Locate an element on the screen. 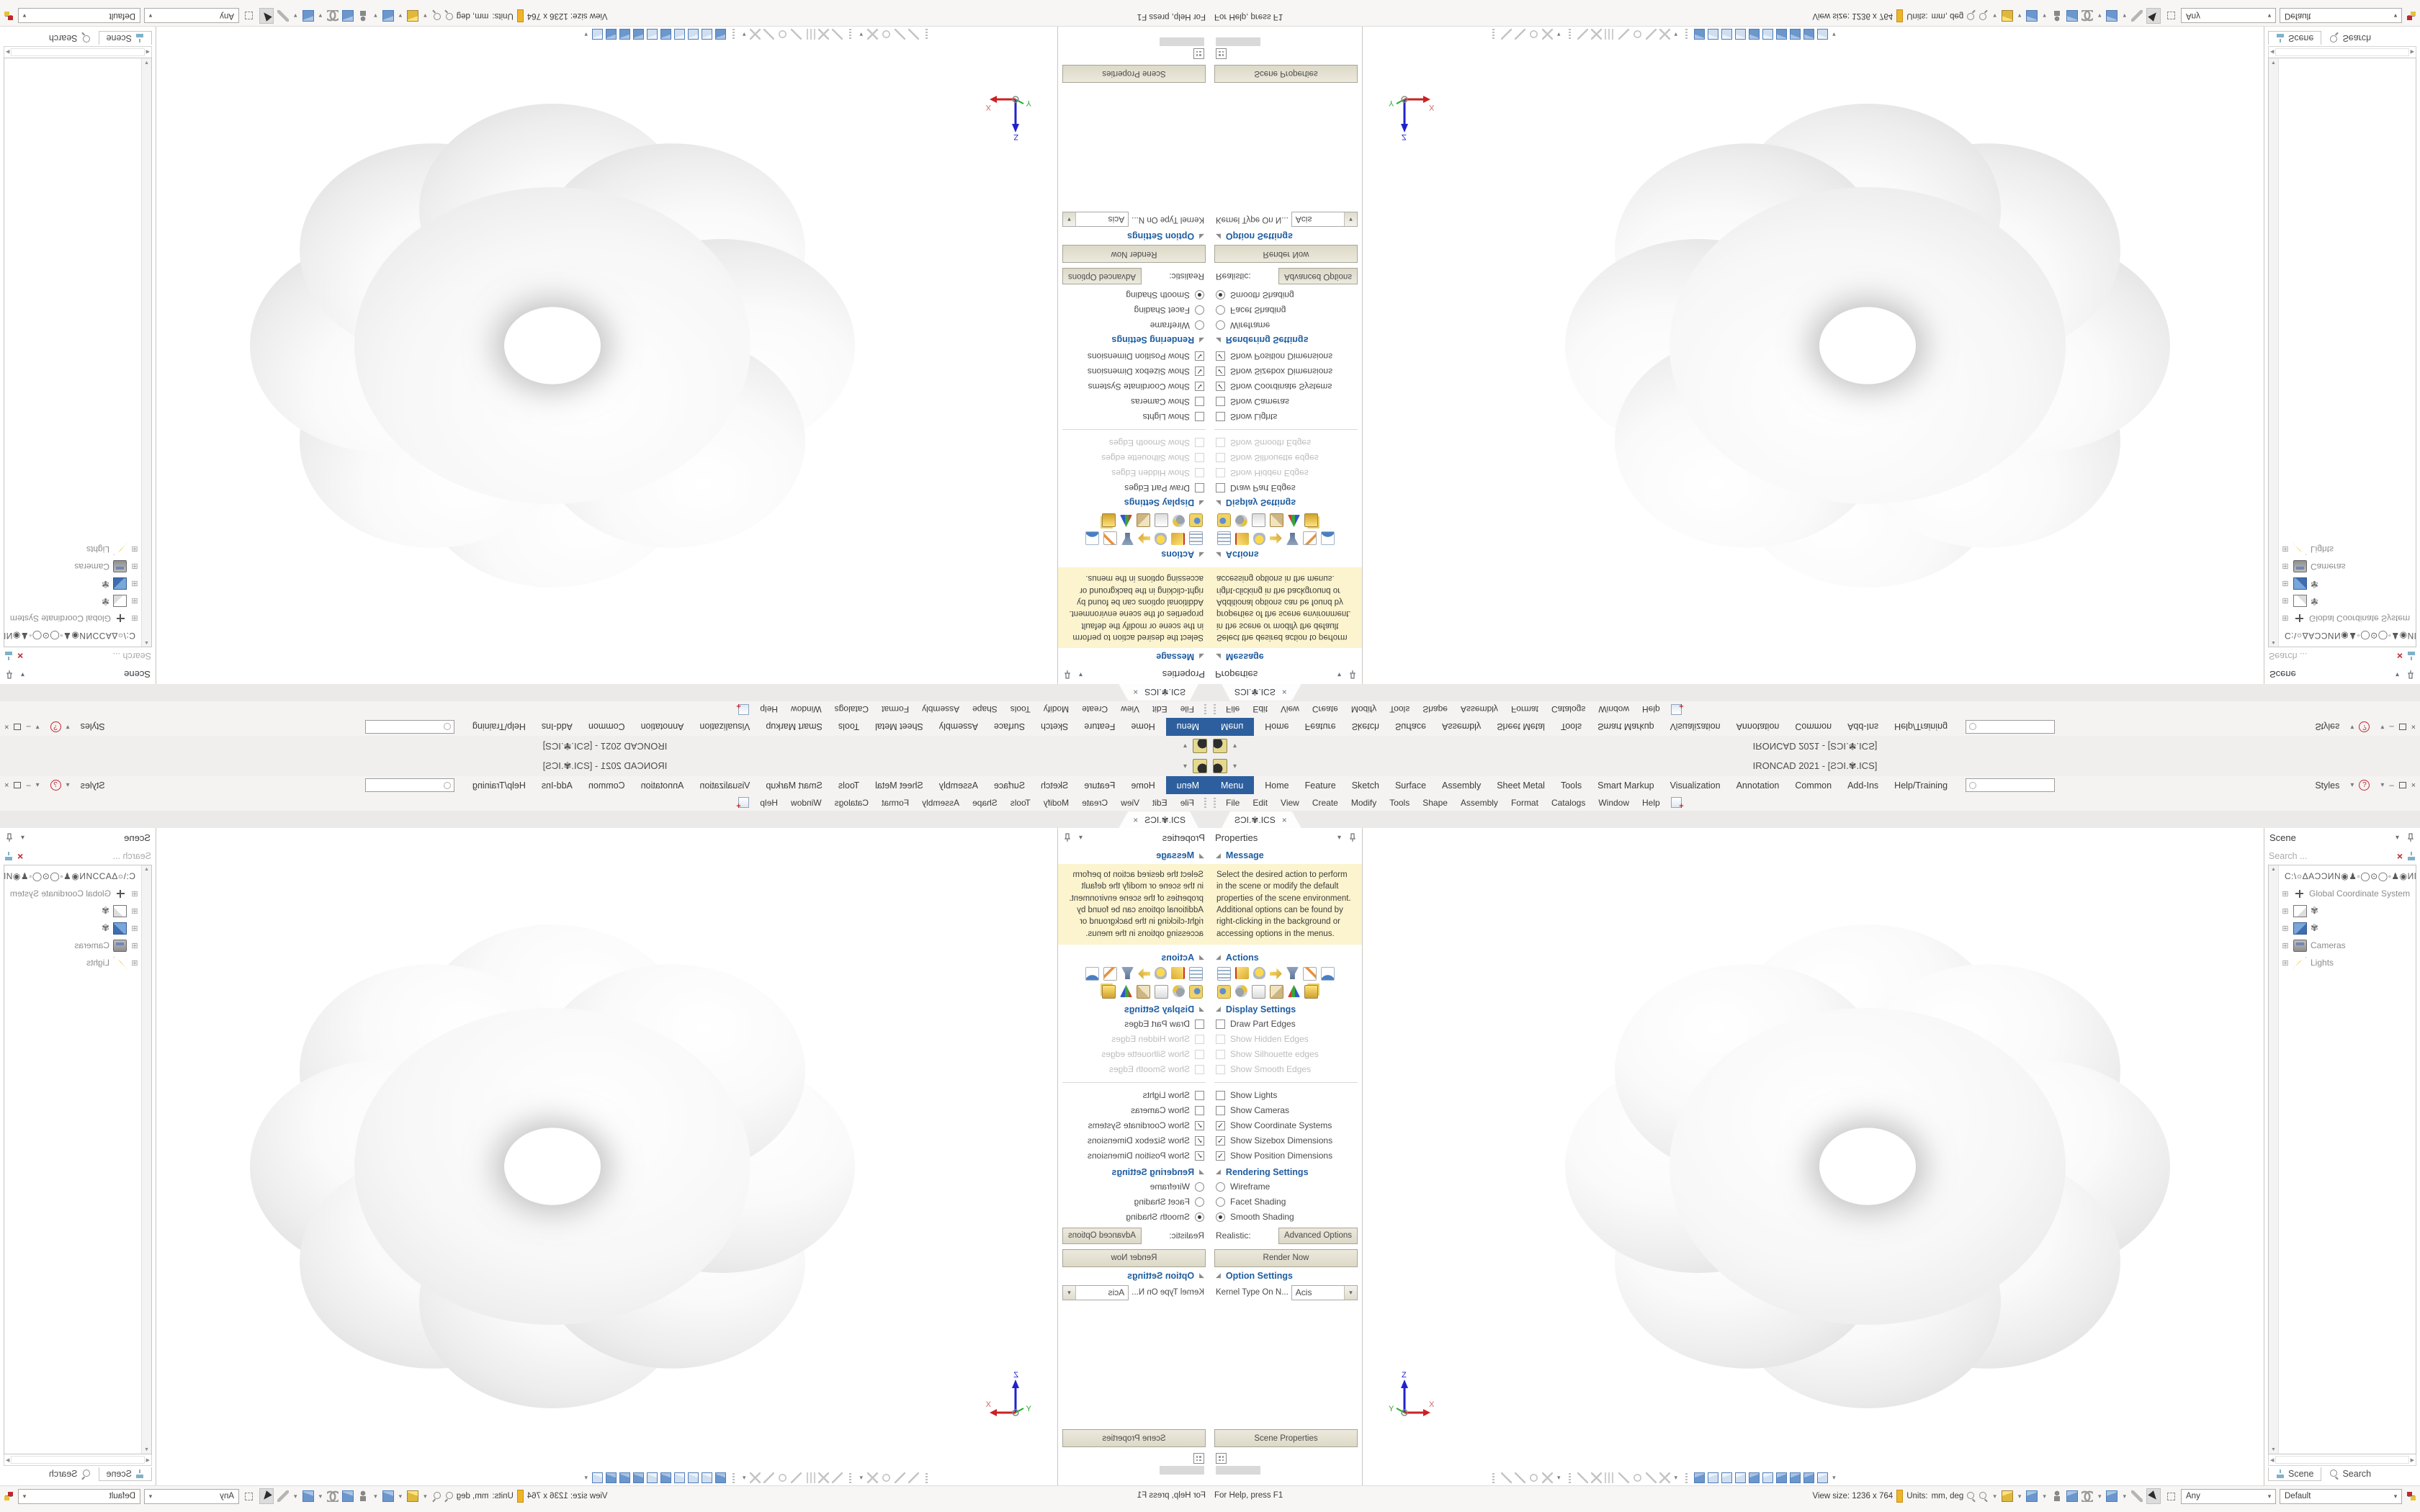  styles-button: Styles is located at coordinates (92, 785).